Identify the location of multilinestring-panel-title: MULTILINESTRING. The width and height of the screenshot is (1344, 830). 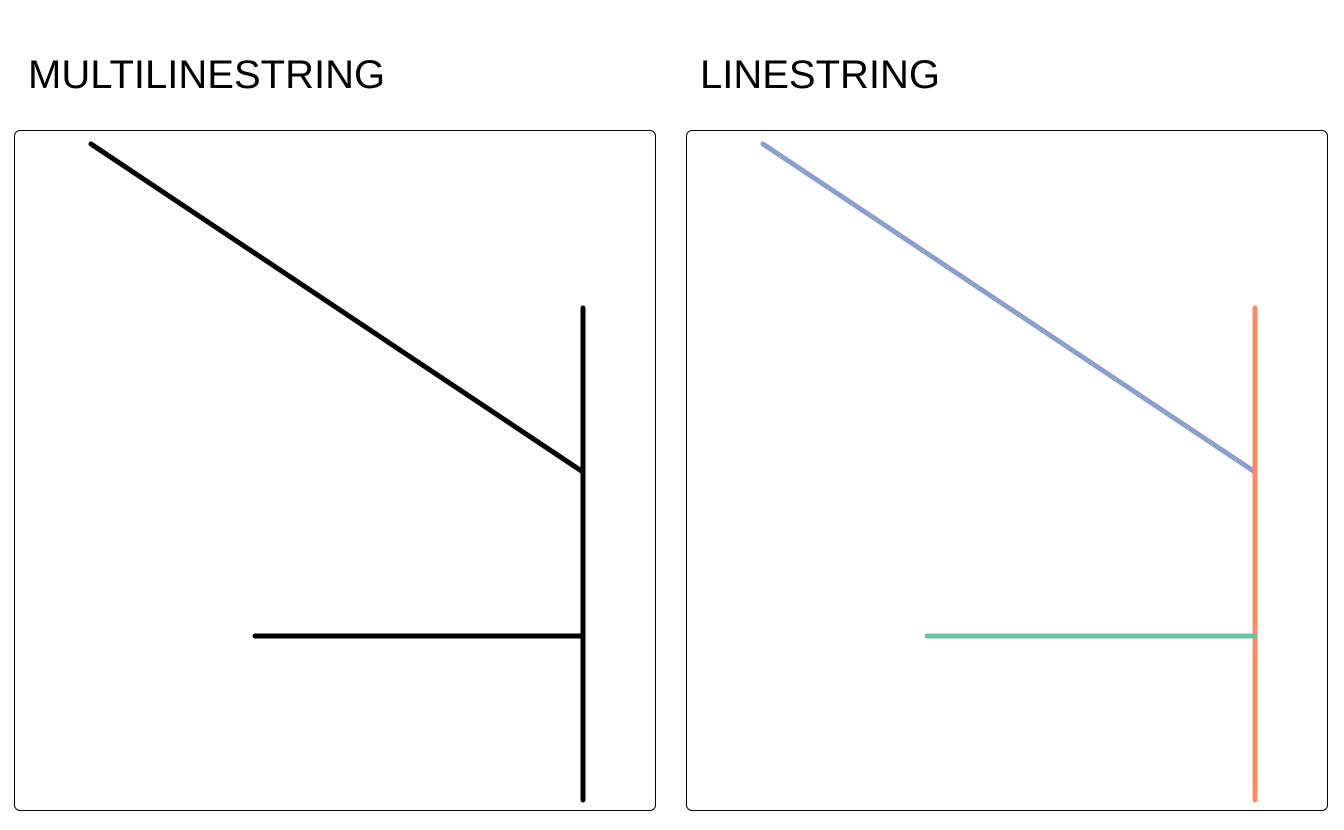
(207, 75).